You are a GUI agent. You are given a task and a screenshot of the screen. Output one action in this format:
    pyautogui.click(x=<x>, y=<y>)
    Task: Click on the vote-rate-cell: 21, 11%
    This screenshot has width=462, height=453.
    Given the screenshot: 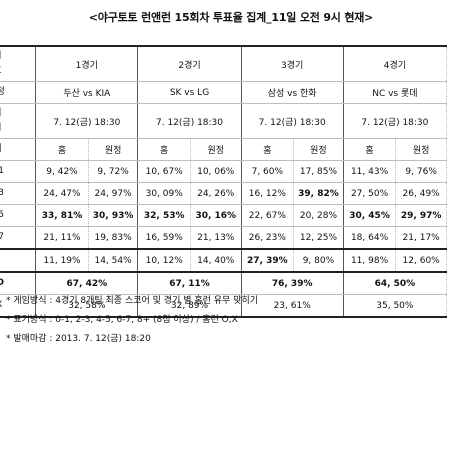 What is the action you would take?
    pyautogui.click(x=62, y=238)
    